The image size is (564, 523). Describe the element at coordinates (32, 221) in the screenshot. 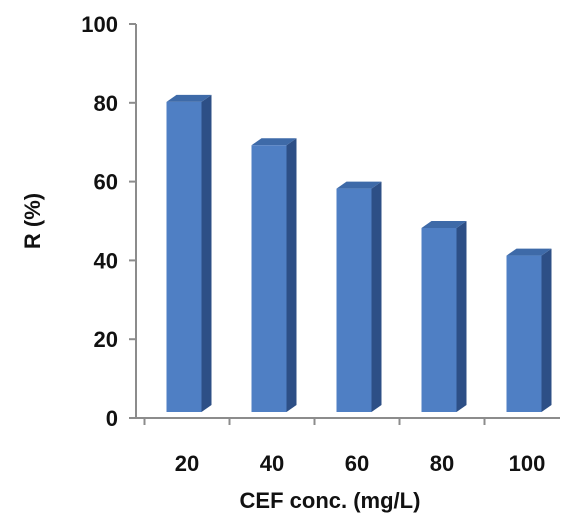

I see `y-axis-title: R (%)` at that location.